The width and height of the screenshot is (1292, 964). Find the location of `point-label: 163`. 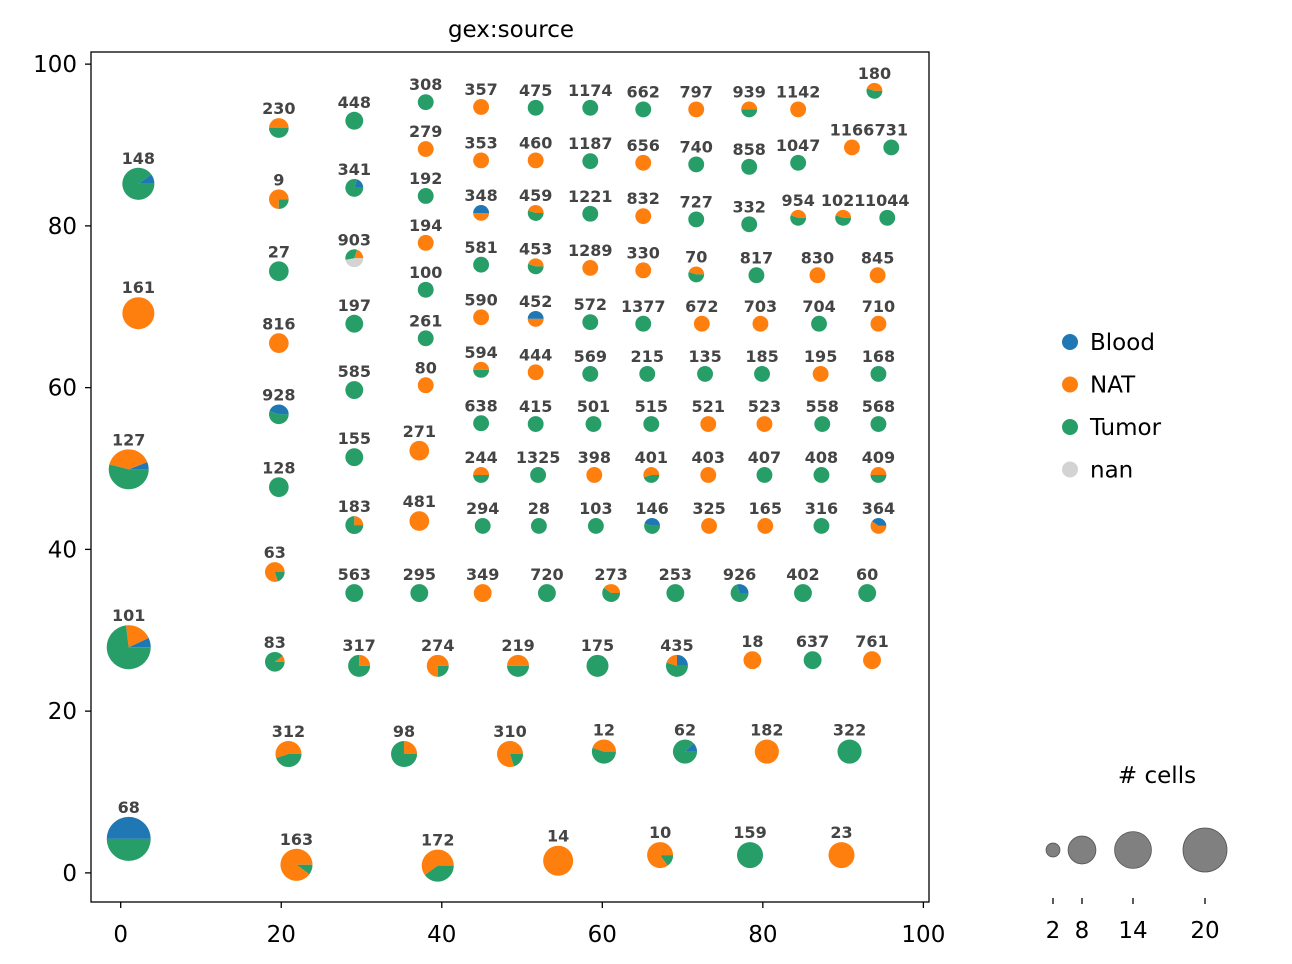

point-label: 163 is located at coordinates (296, 839).